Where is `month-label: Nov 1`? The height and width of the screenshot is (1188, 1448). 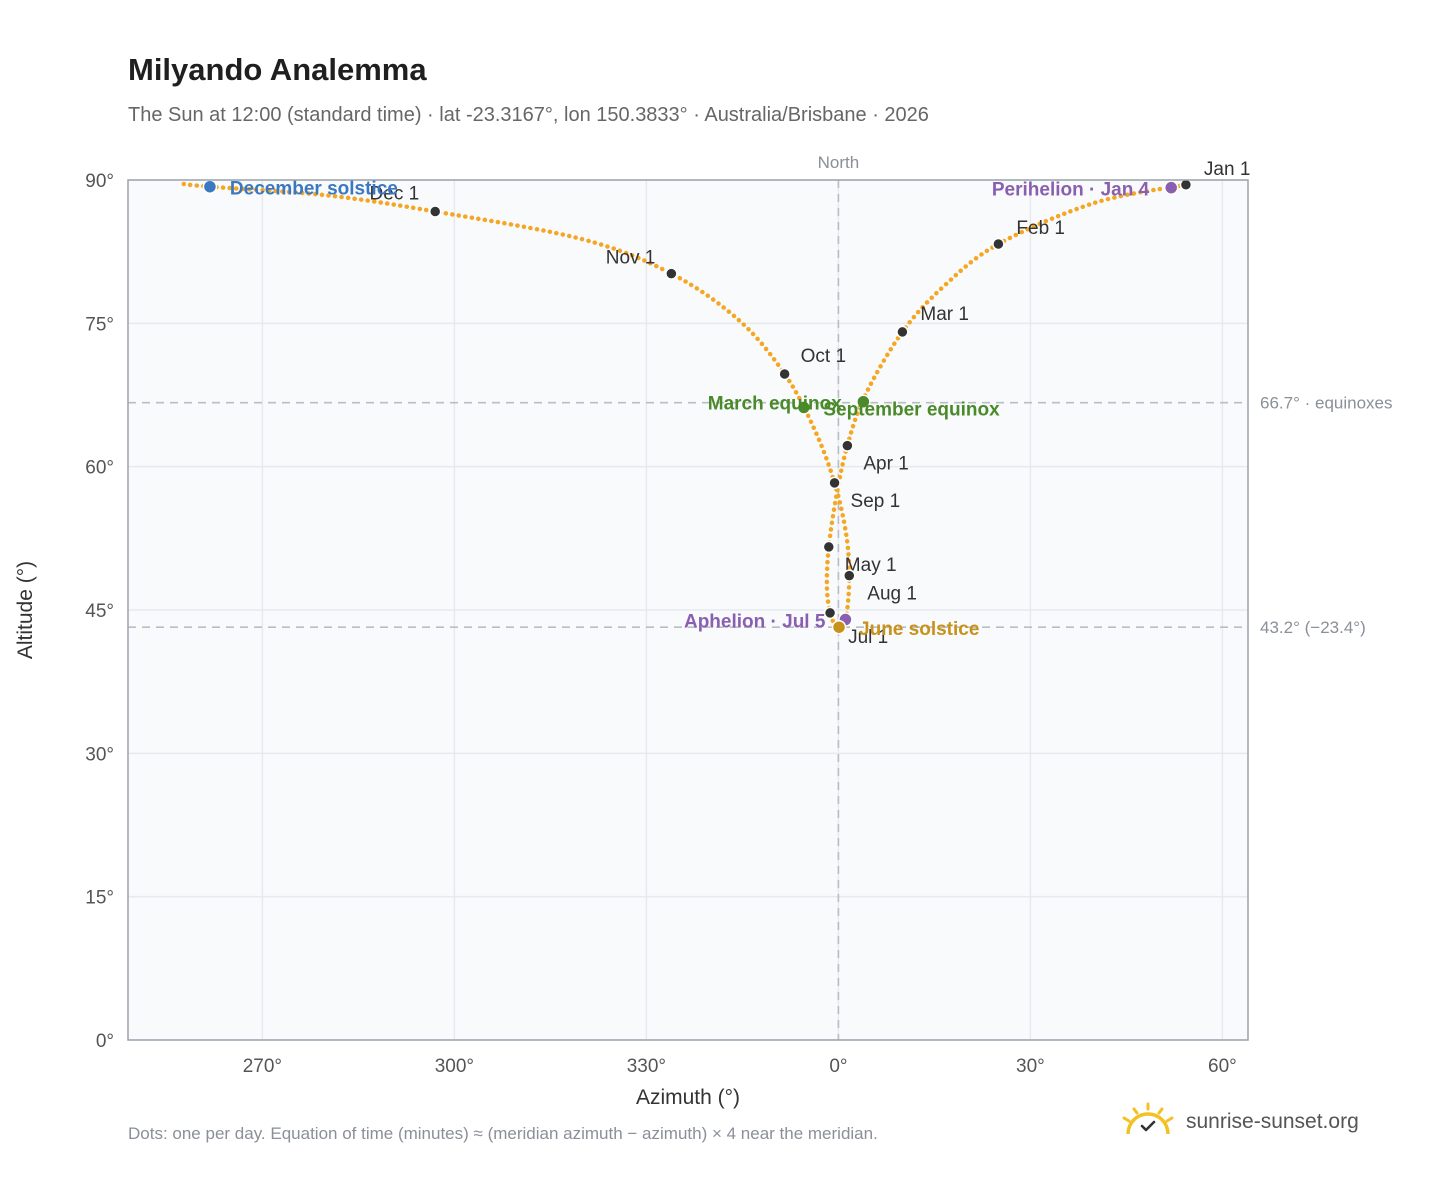 month-label: Nov 1 is located at coordinates (631, 258).